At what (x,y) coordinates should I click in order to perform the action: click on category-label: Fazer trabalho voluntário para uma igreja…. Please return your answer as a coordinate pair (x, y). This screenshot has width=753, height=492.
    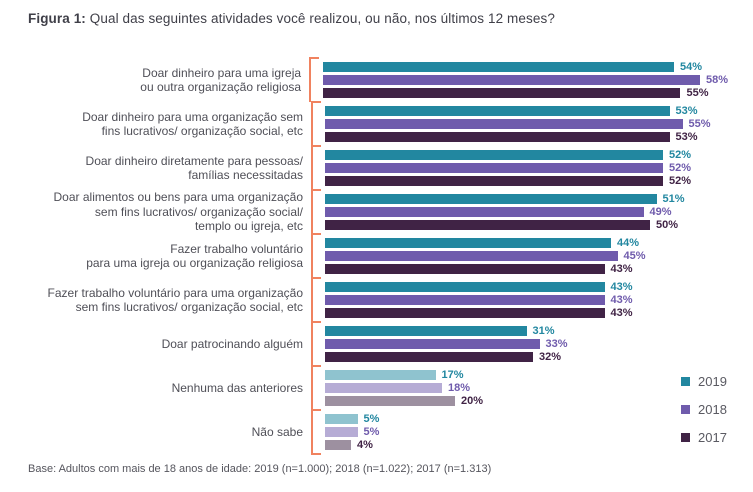
    Looking at the image, I should click on (169, 256).